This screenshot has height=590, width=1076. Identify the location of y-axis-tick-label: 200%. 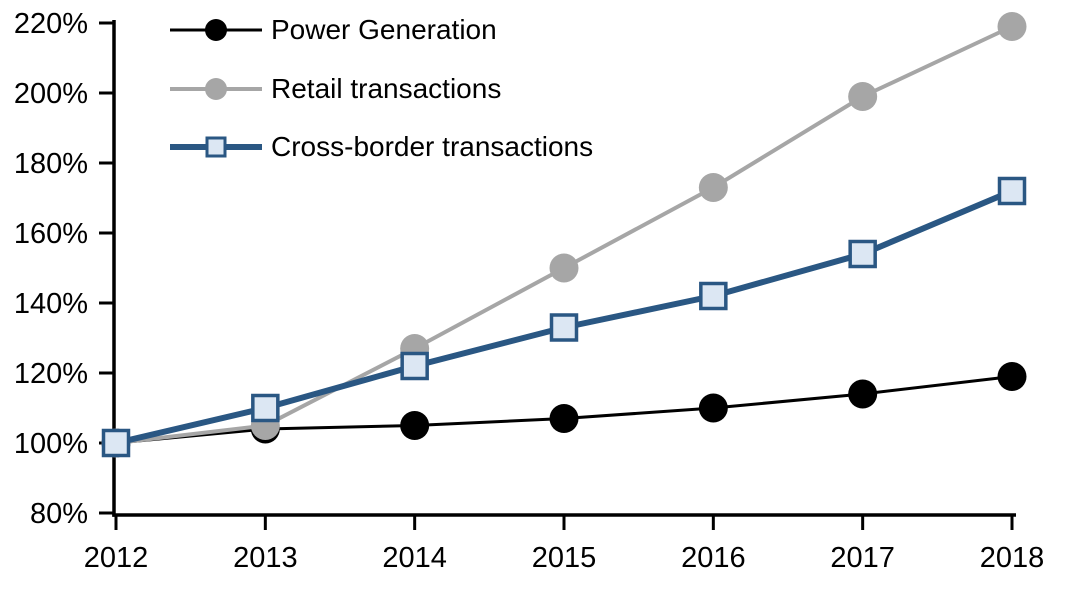
(51, 94).